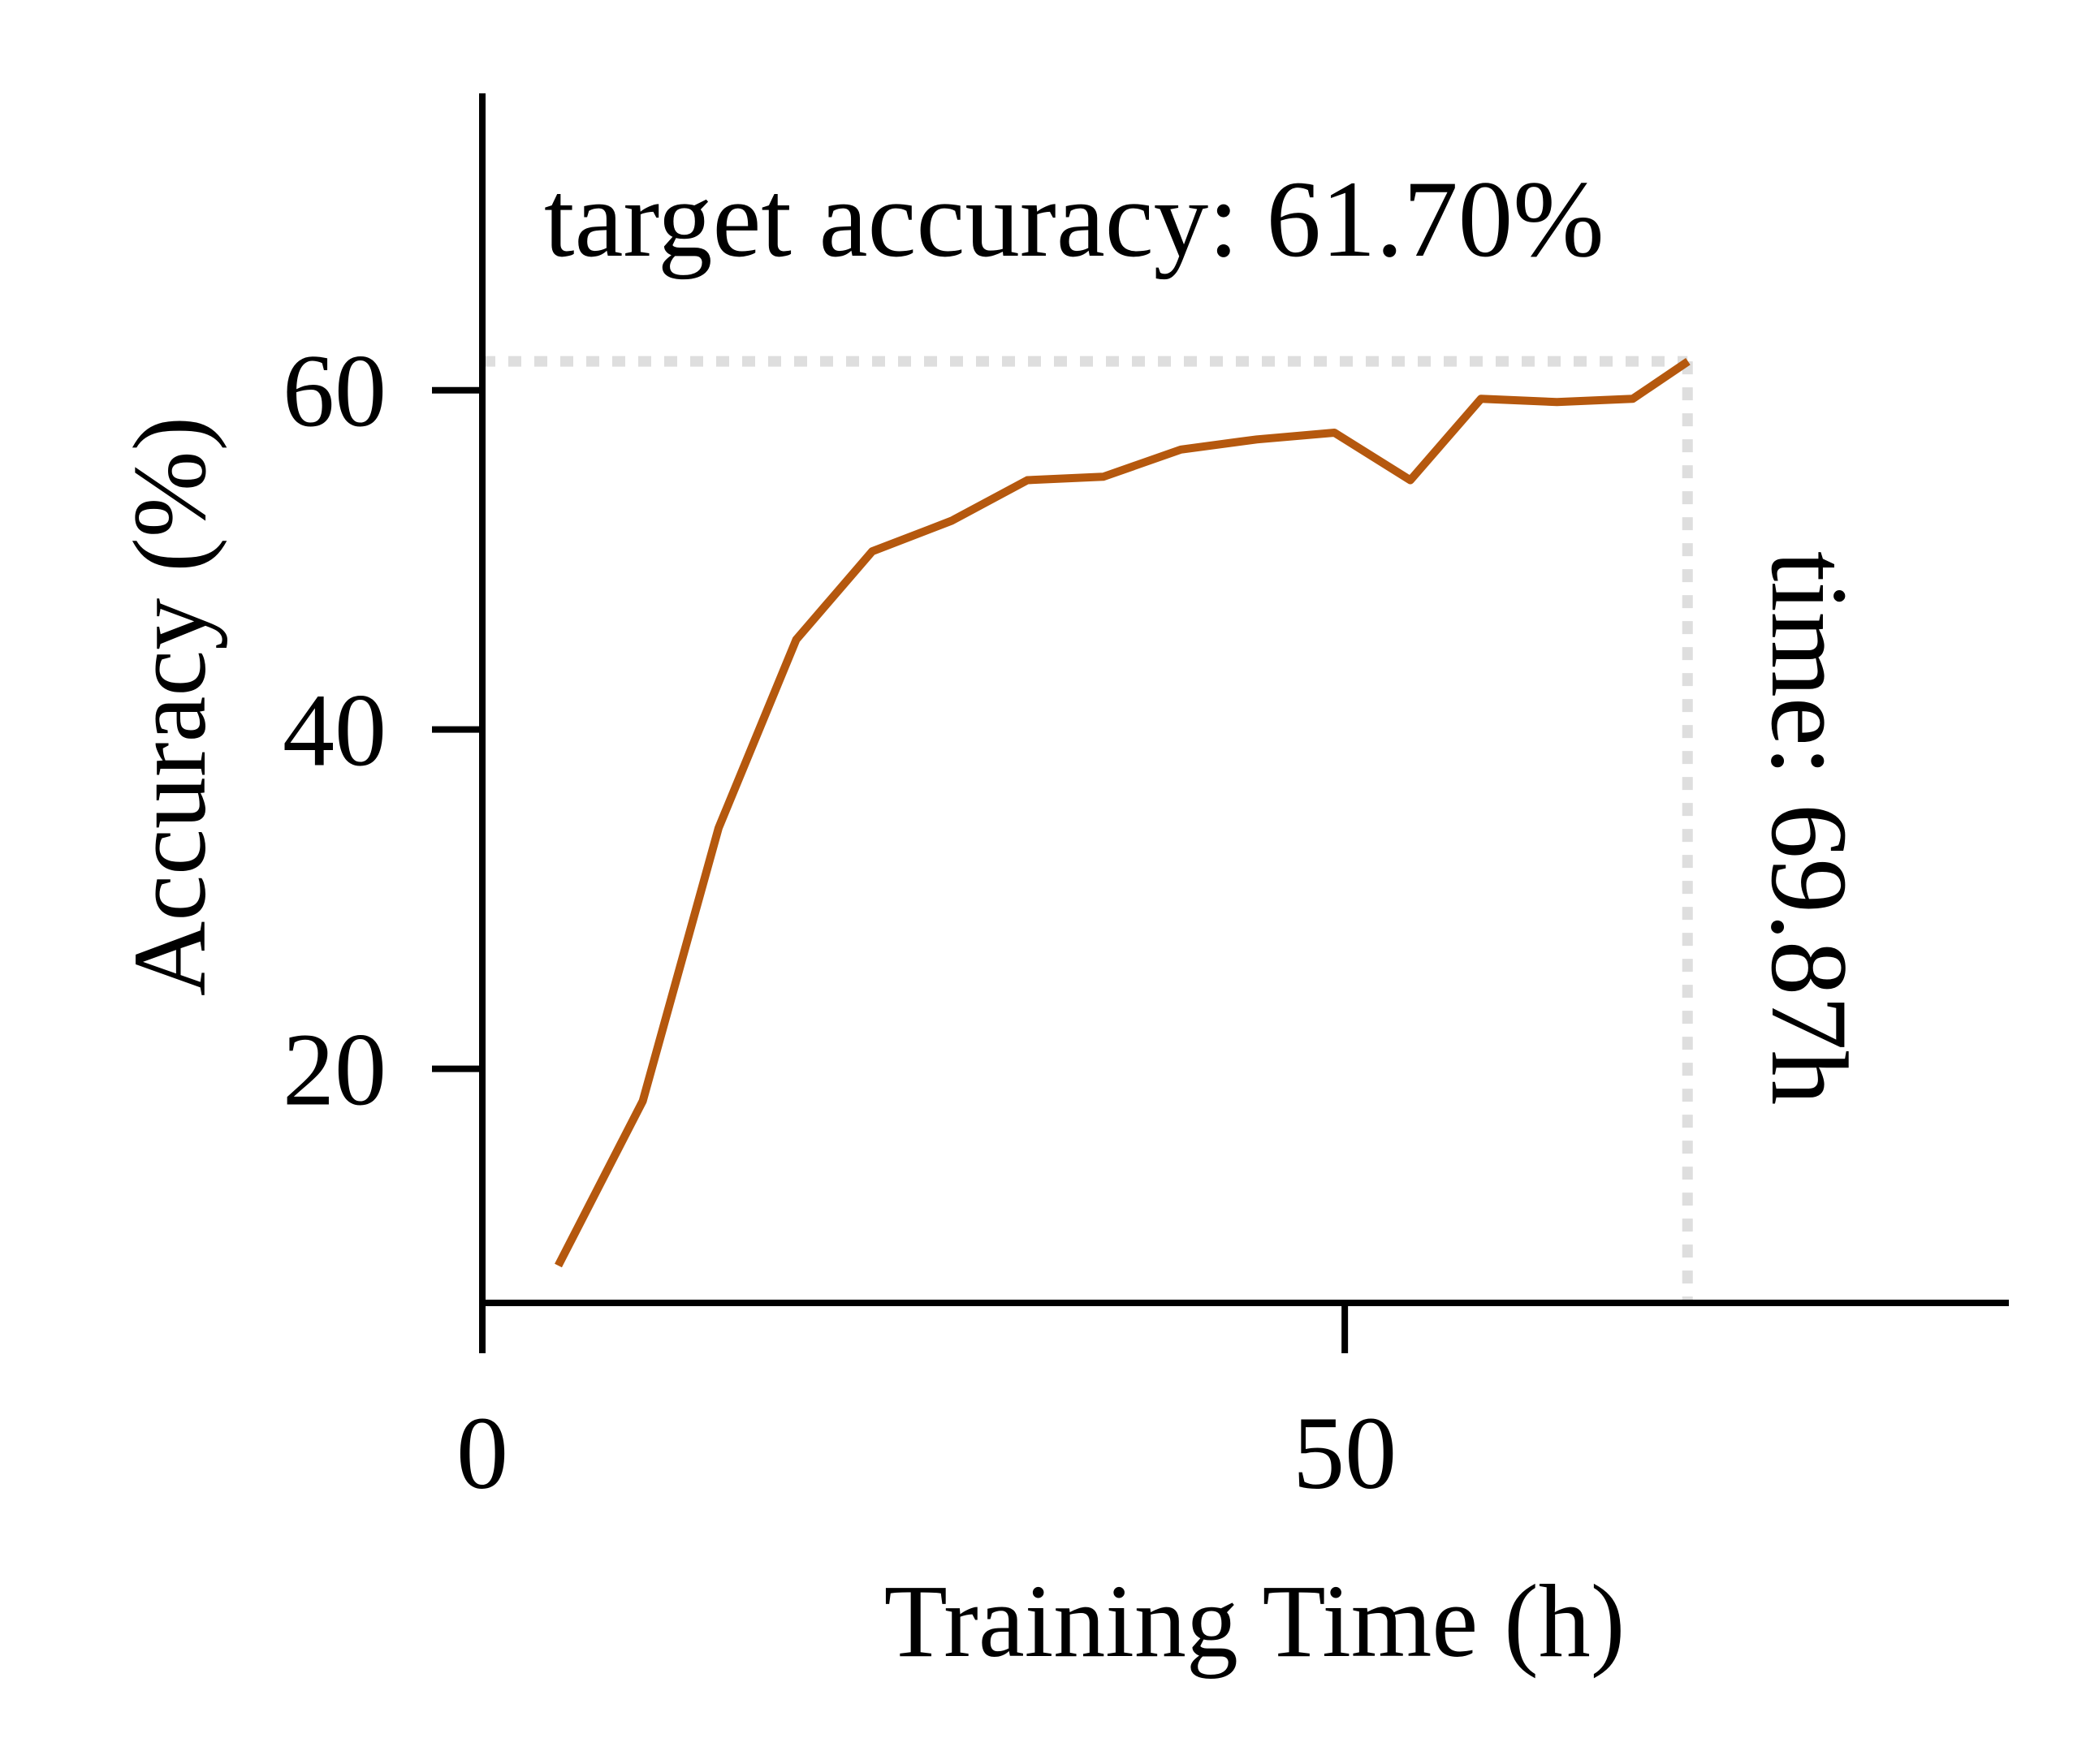  What do you see at coordinates (482, 1453) in the screenshot?
I see `x-tick-label-0: 0` at bounding box center [482, 1453].